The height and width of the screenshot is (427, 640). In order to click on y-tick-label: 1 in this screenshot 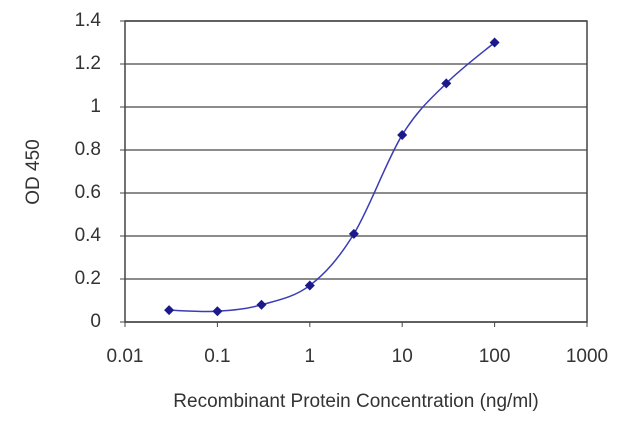, I will do `click(95, 106)`.